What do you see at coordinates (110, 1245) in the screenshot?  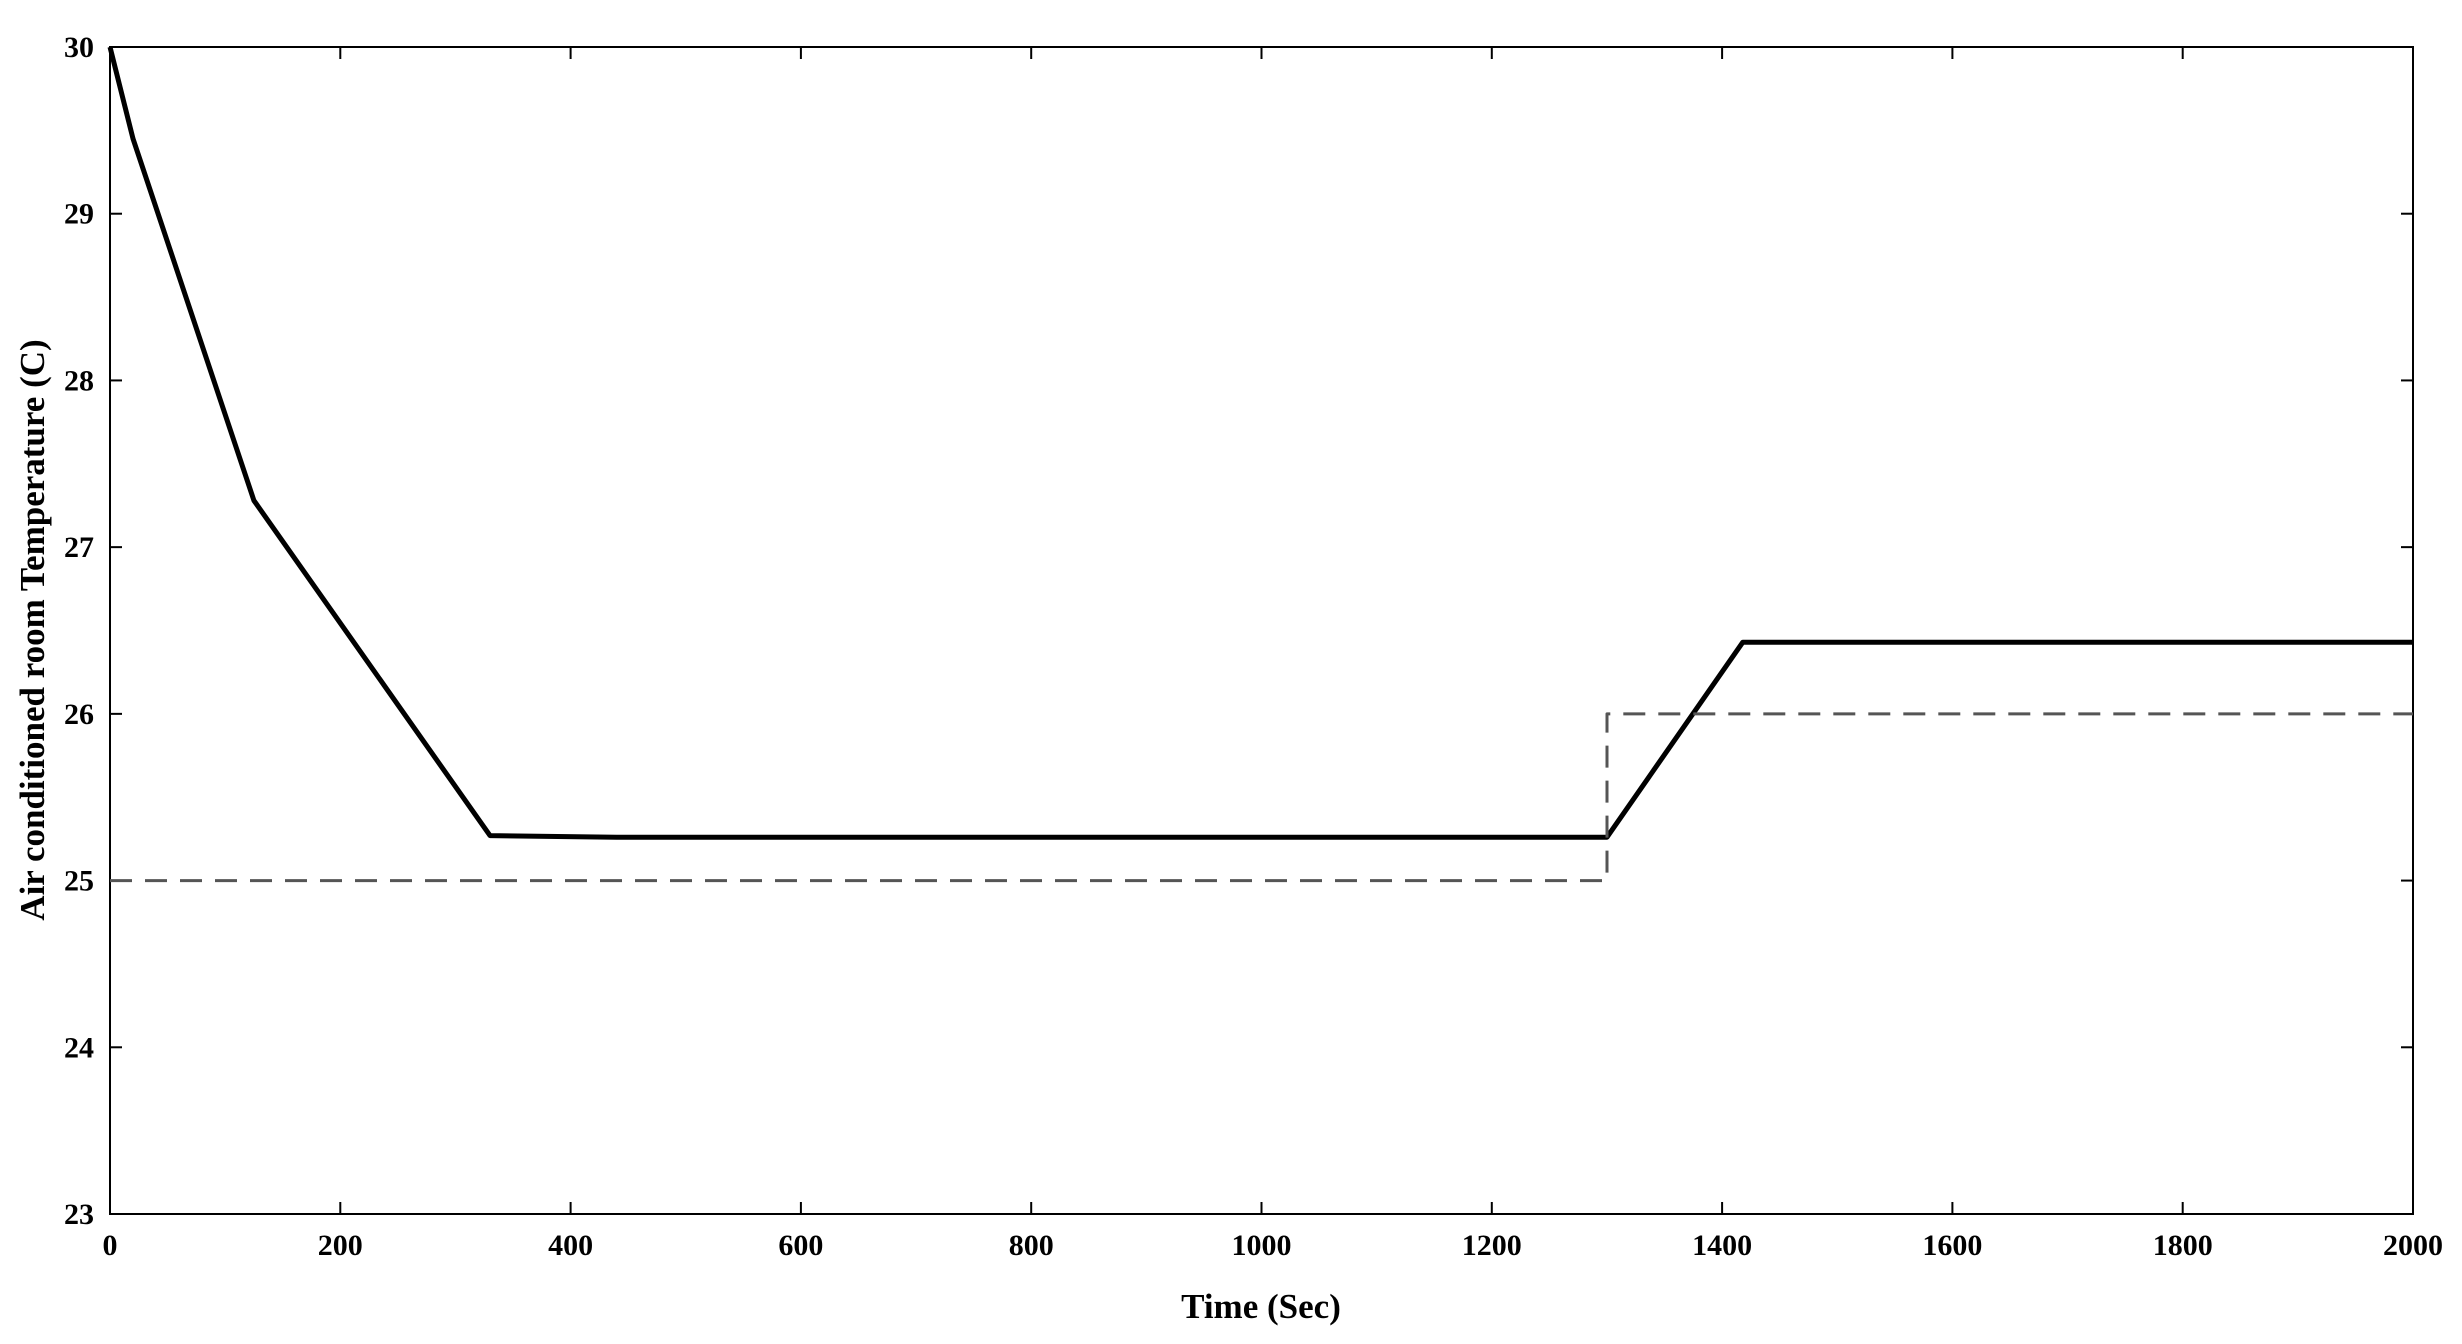 I see `x-tick-label: 0` at bounding box center [110, 1245].